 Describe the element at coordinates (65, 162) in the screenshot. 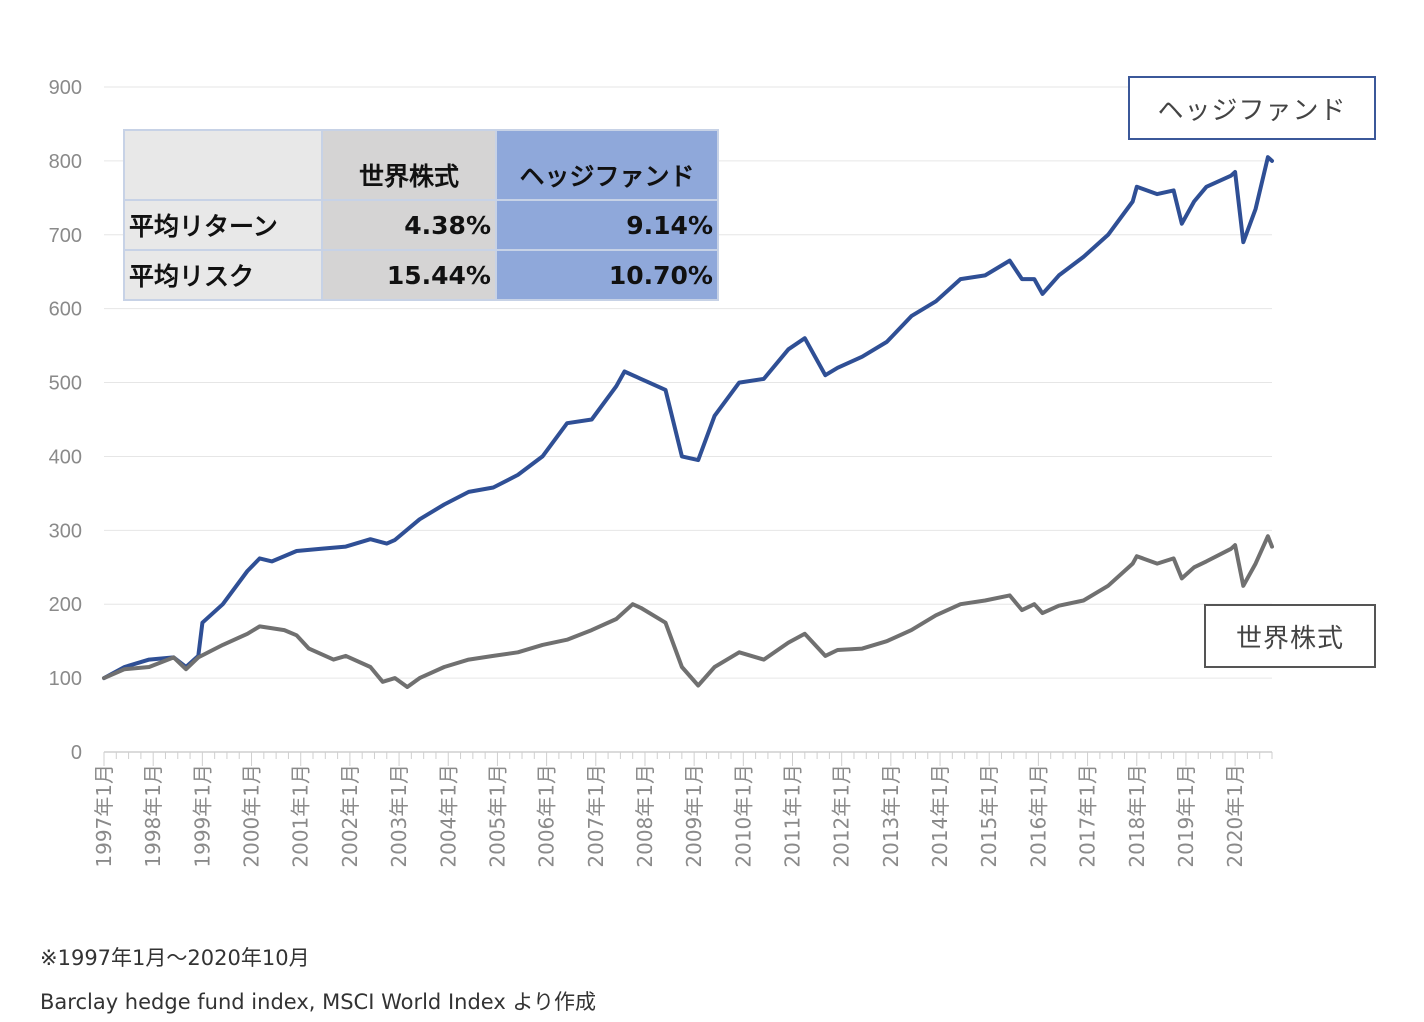

I see `y-tick-label: 800` at that location.